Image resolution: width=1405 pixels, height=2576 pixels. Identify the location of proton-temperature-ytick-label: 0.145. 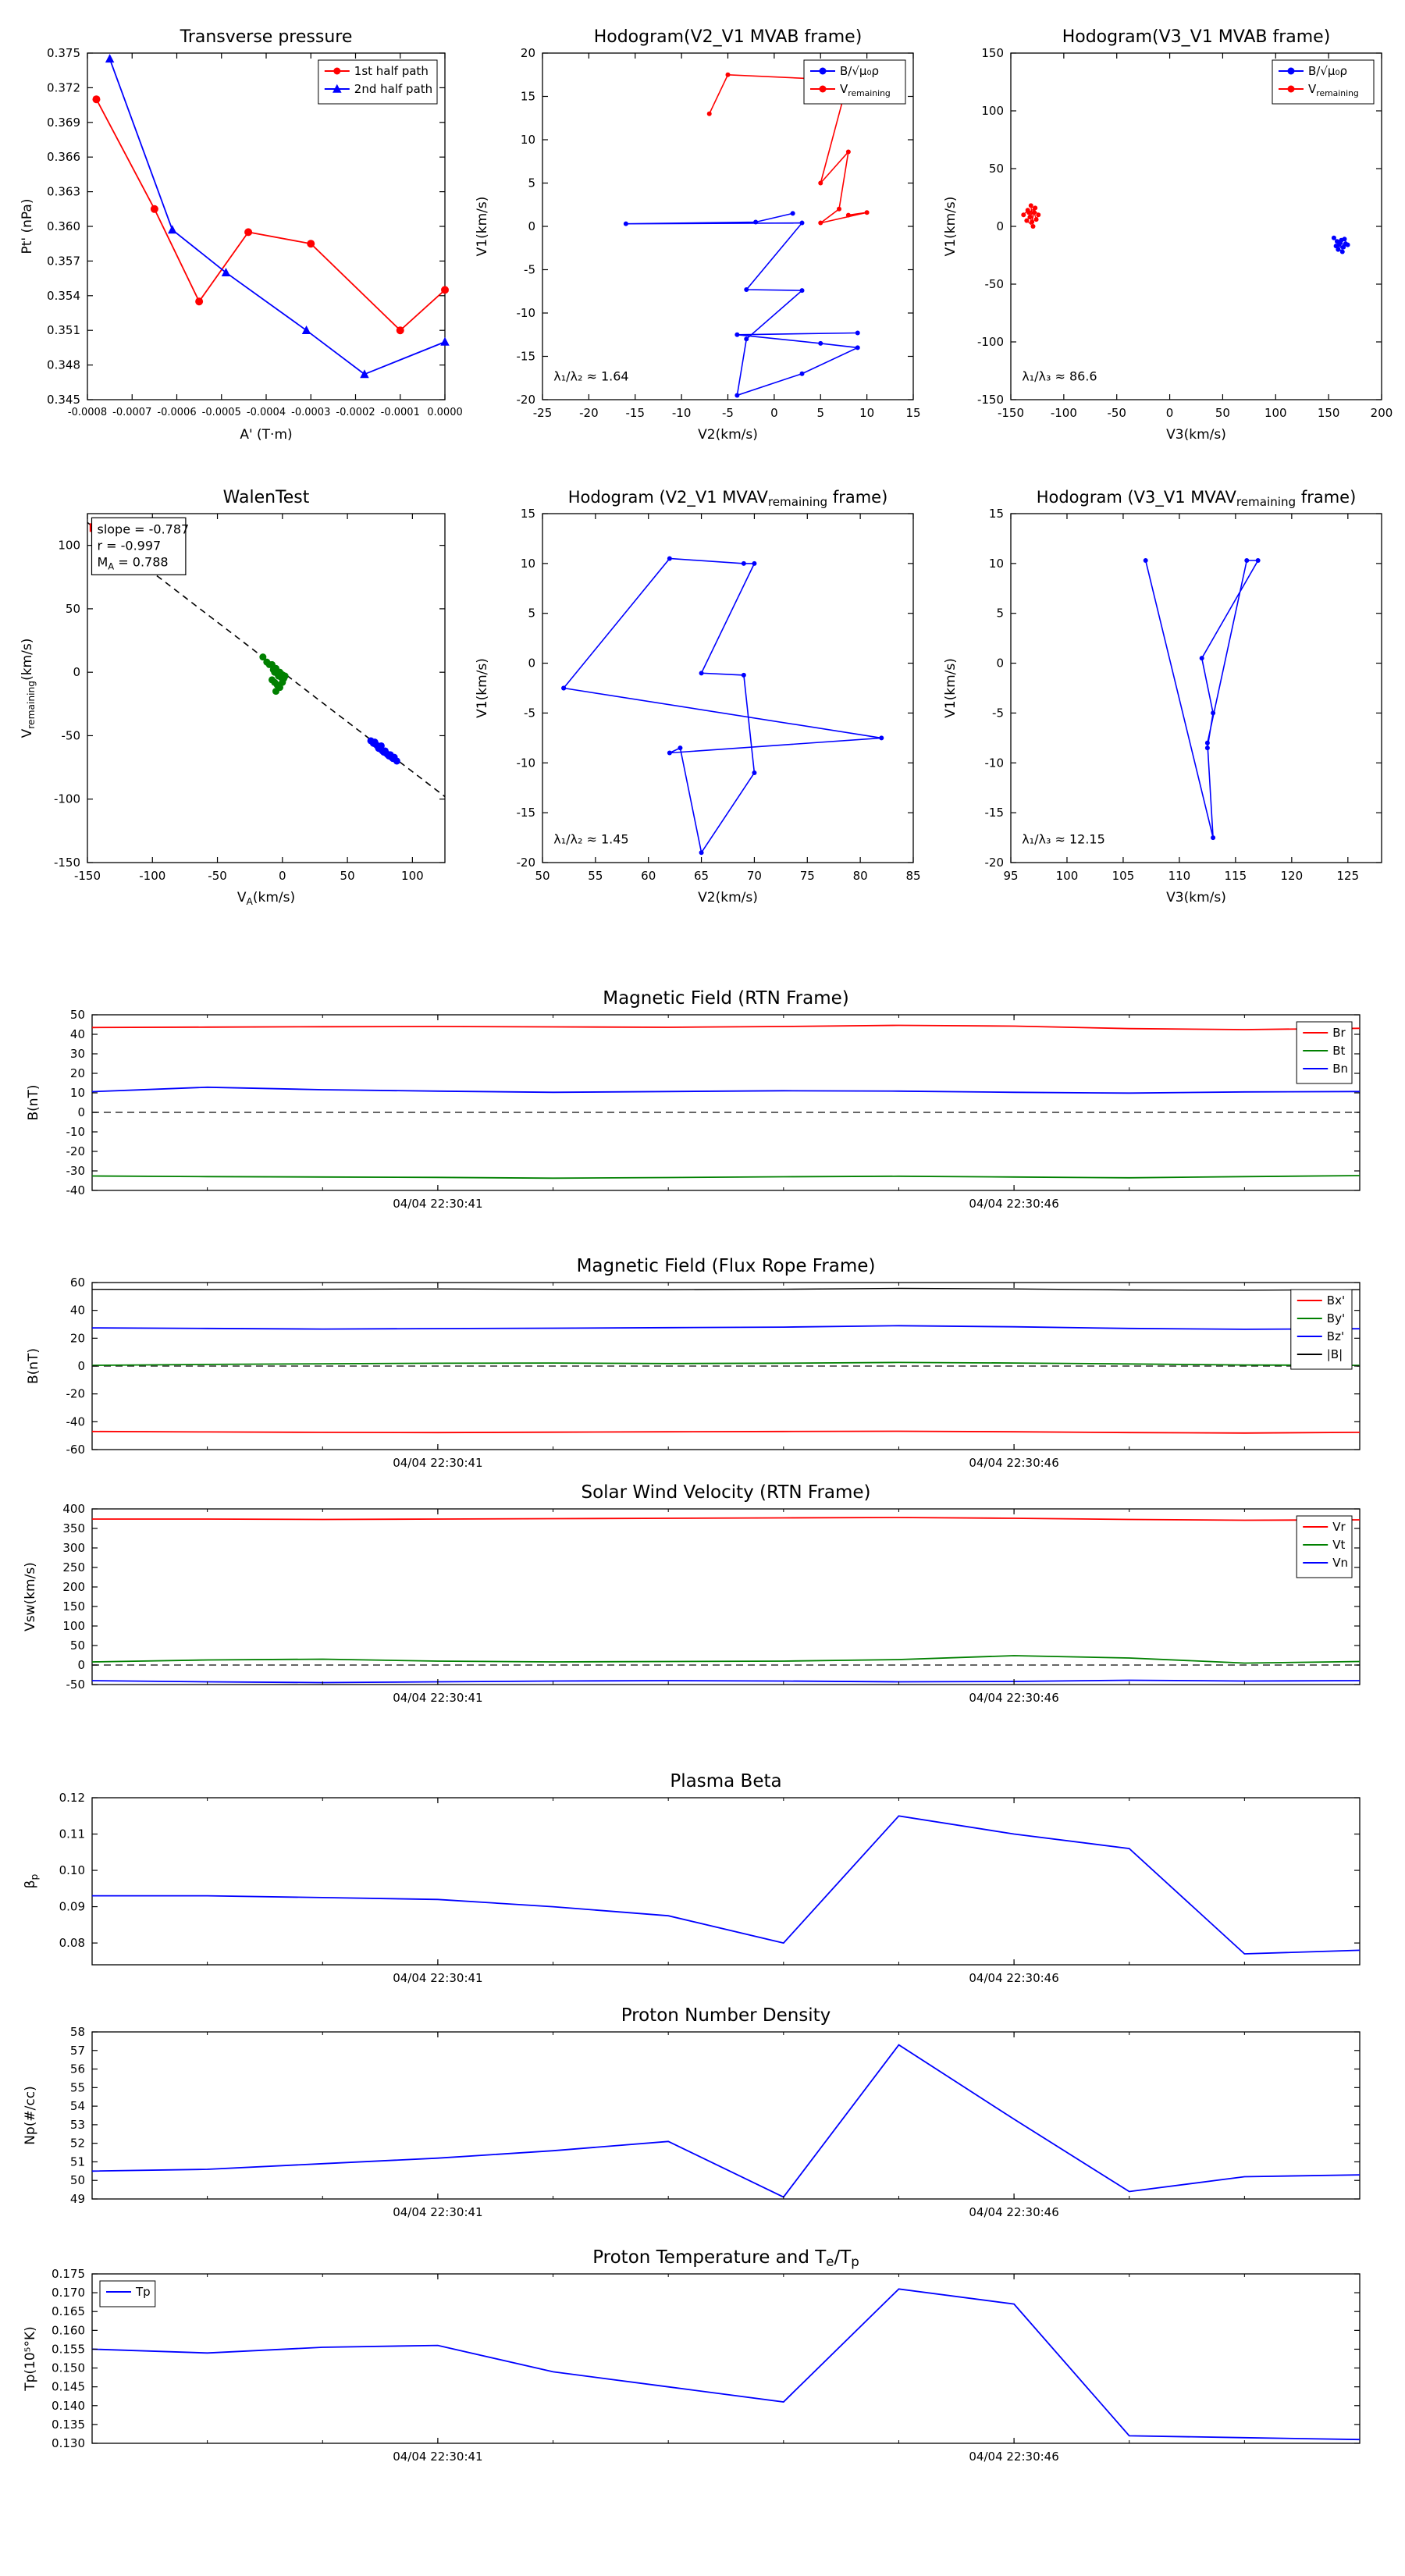
(68, 2387).